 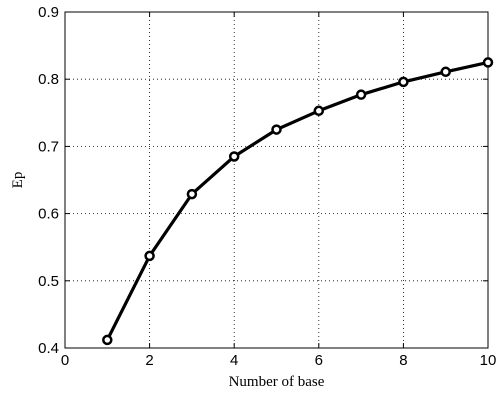 I want to click on y-tick-label: 0.4, so click(x=48, y=348).